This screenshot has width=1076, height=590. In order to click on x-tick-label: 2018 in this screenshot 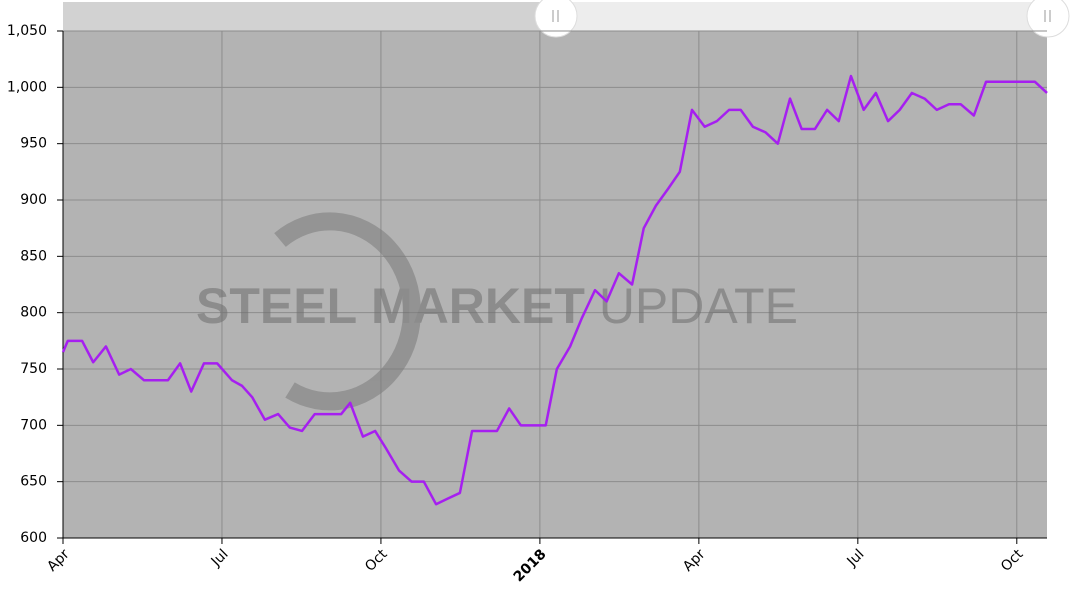, I will do `click(530, 565)`.